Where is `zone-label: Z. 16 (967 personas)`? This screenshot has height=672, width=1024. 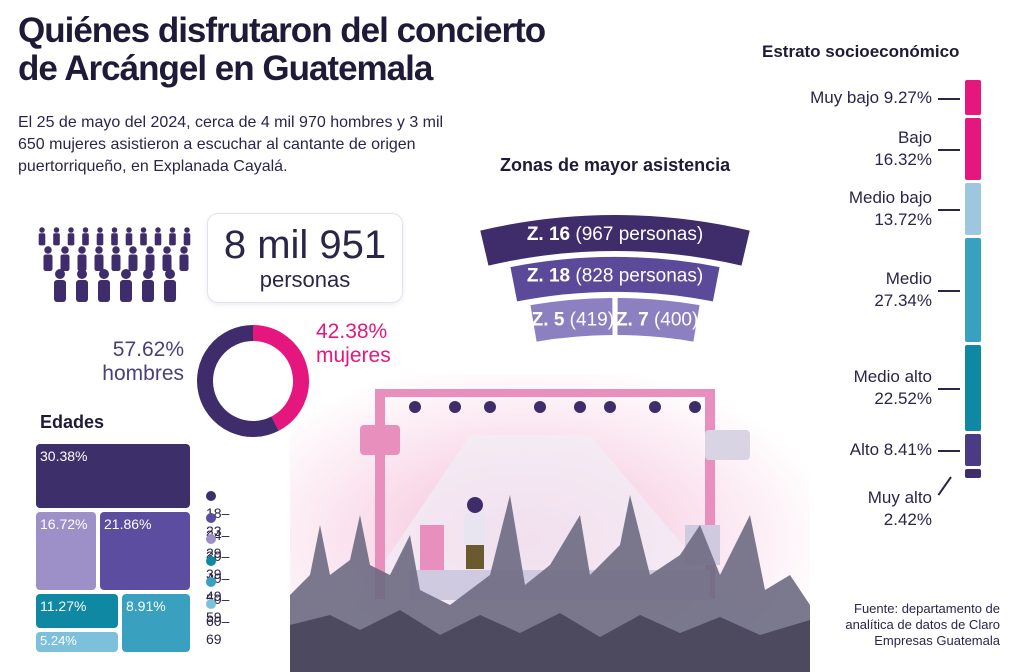 zone-label: Z. 16 (967 personas) is located at coordinates (615, 234).